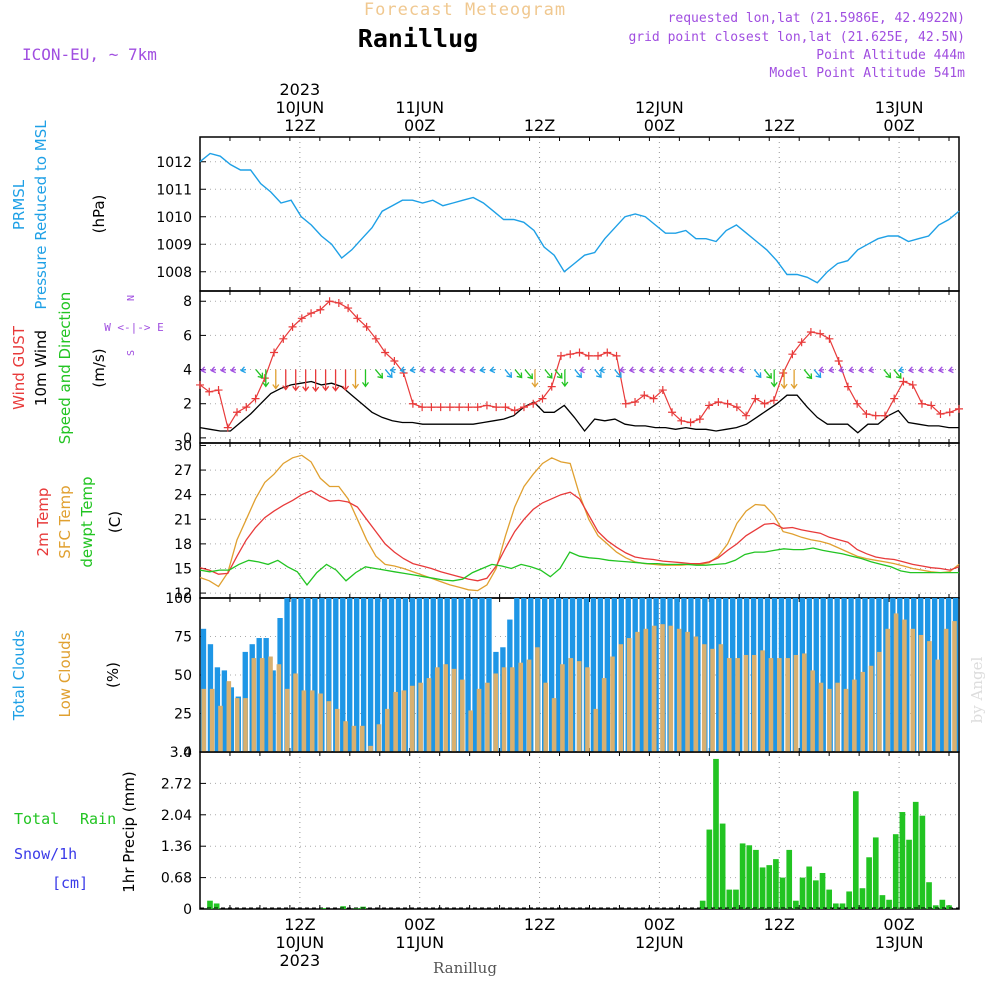 The width and height of the screenshot is (1000, 1000). What do you see at coordinates (131, 353) in the screenshot?
I see `compass-s: S` at bounding box center [131, 353].